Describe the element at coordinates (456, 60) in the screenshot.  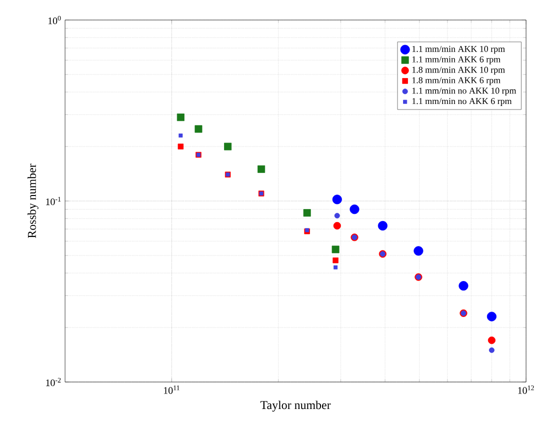
I see `legend-label: 1.1 mm/min AKK 6 rpm` at that location.